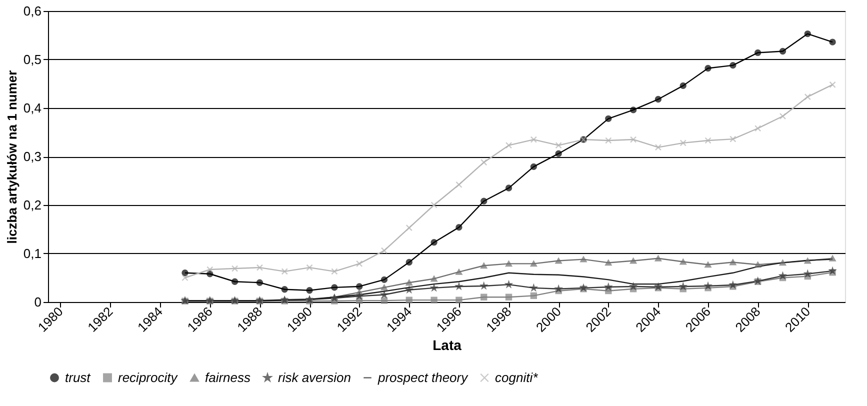 Image resolution: width=867 pixels, height=406 pixels. I want to click on x-axis-title: Lata, so click(447, 344).